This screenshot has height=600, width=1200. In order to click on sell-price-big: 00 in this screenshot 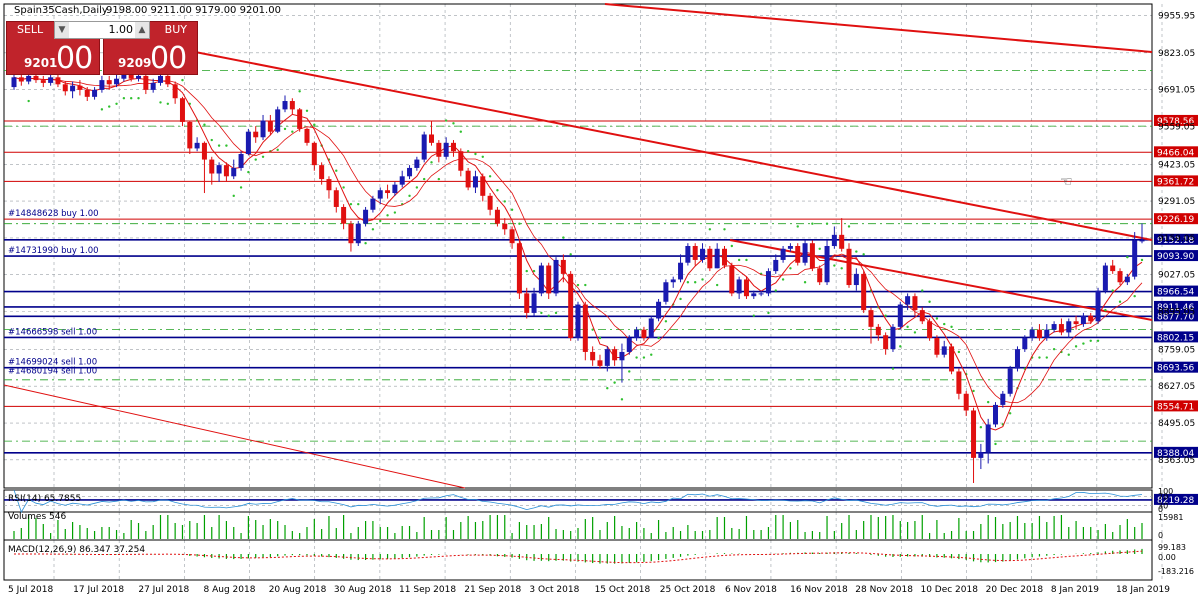, I will do `click(74, 58)`.